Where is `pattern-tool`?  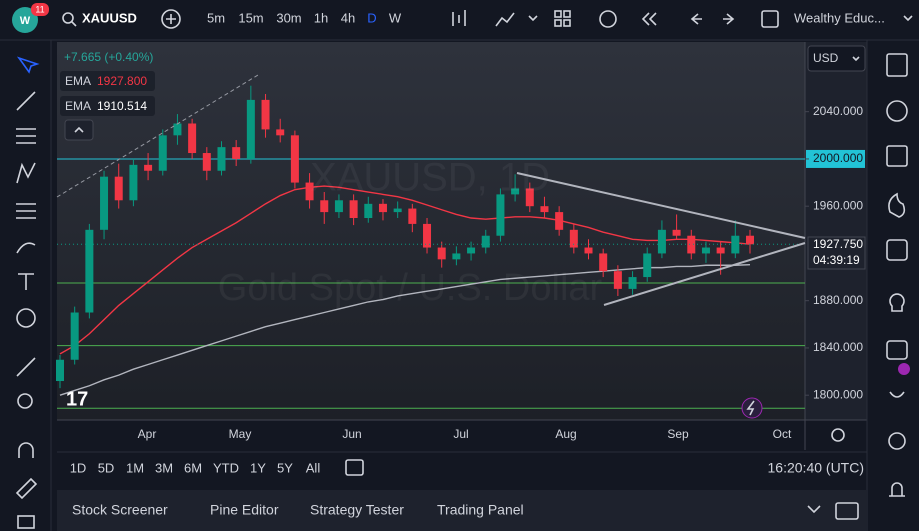
pattern-tool is located at coordinates (26, 173).